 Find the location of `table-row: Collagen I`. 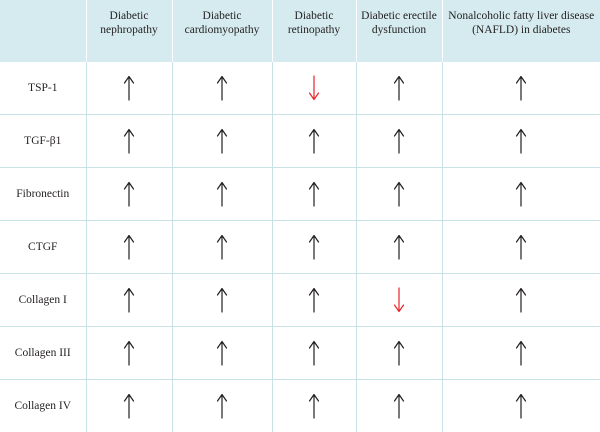

table-row: Collagen I is located at coordinates (300, 300).